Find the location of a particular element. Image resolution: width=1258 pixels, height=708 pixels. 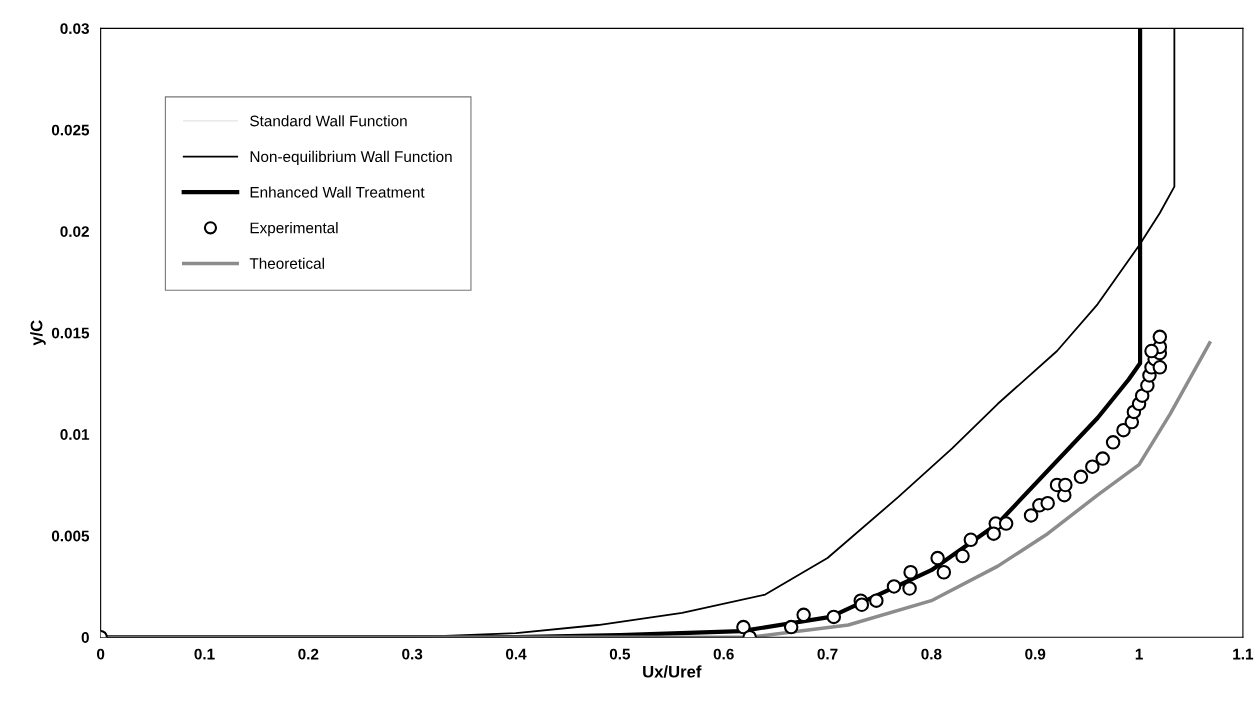

x-tick-label: 0 is located at coordinates (101, 654).